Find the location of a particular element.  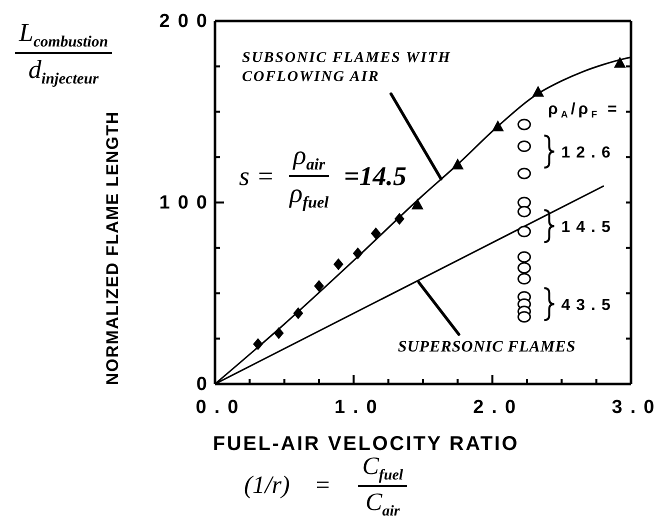

y-axis-title: NORMALIZED FLAME LENGTH is located at coordinates (112, 248).